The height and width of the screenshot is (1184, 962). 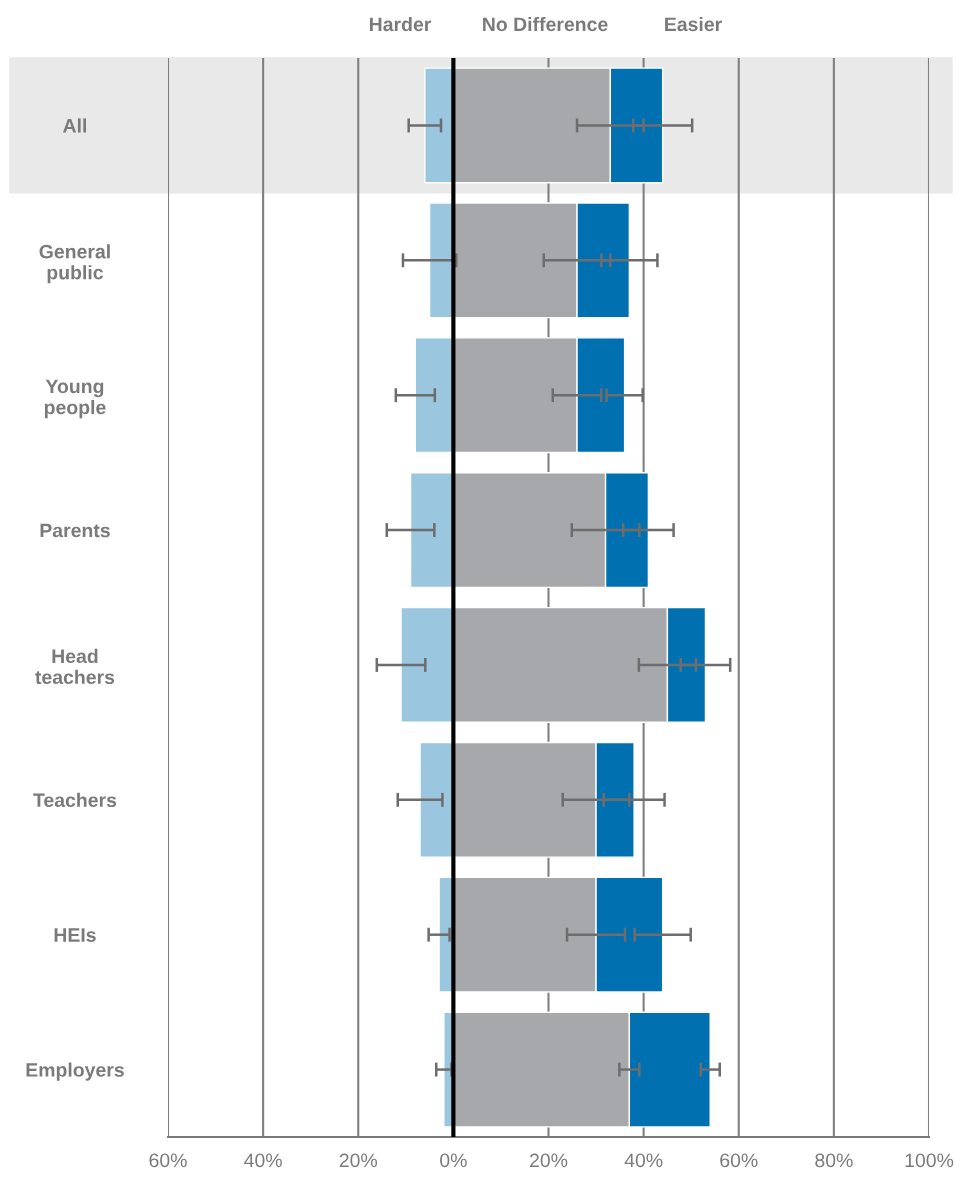 I want to click on y-tick-label: Employers, so click(x=75, y=1071).